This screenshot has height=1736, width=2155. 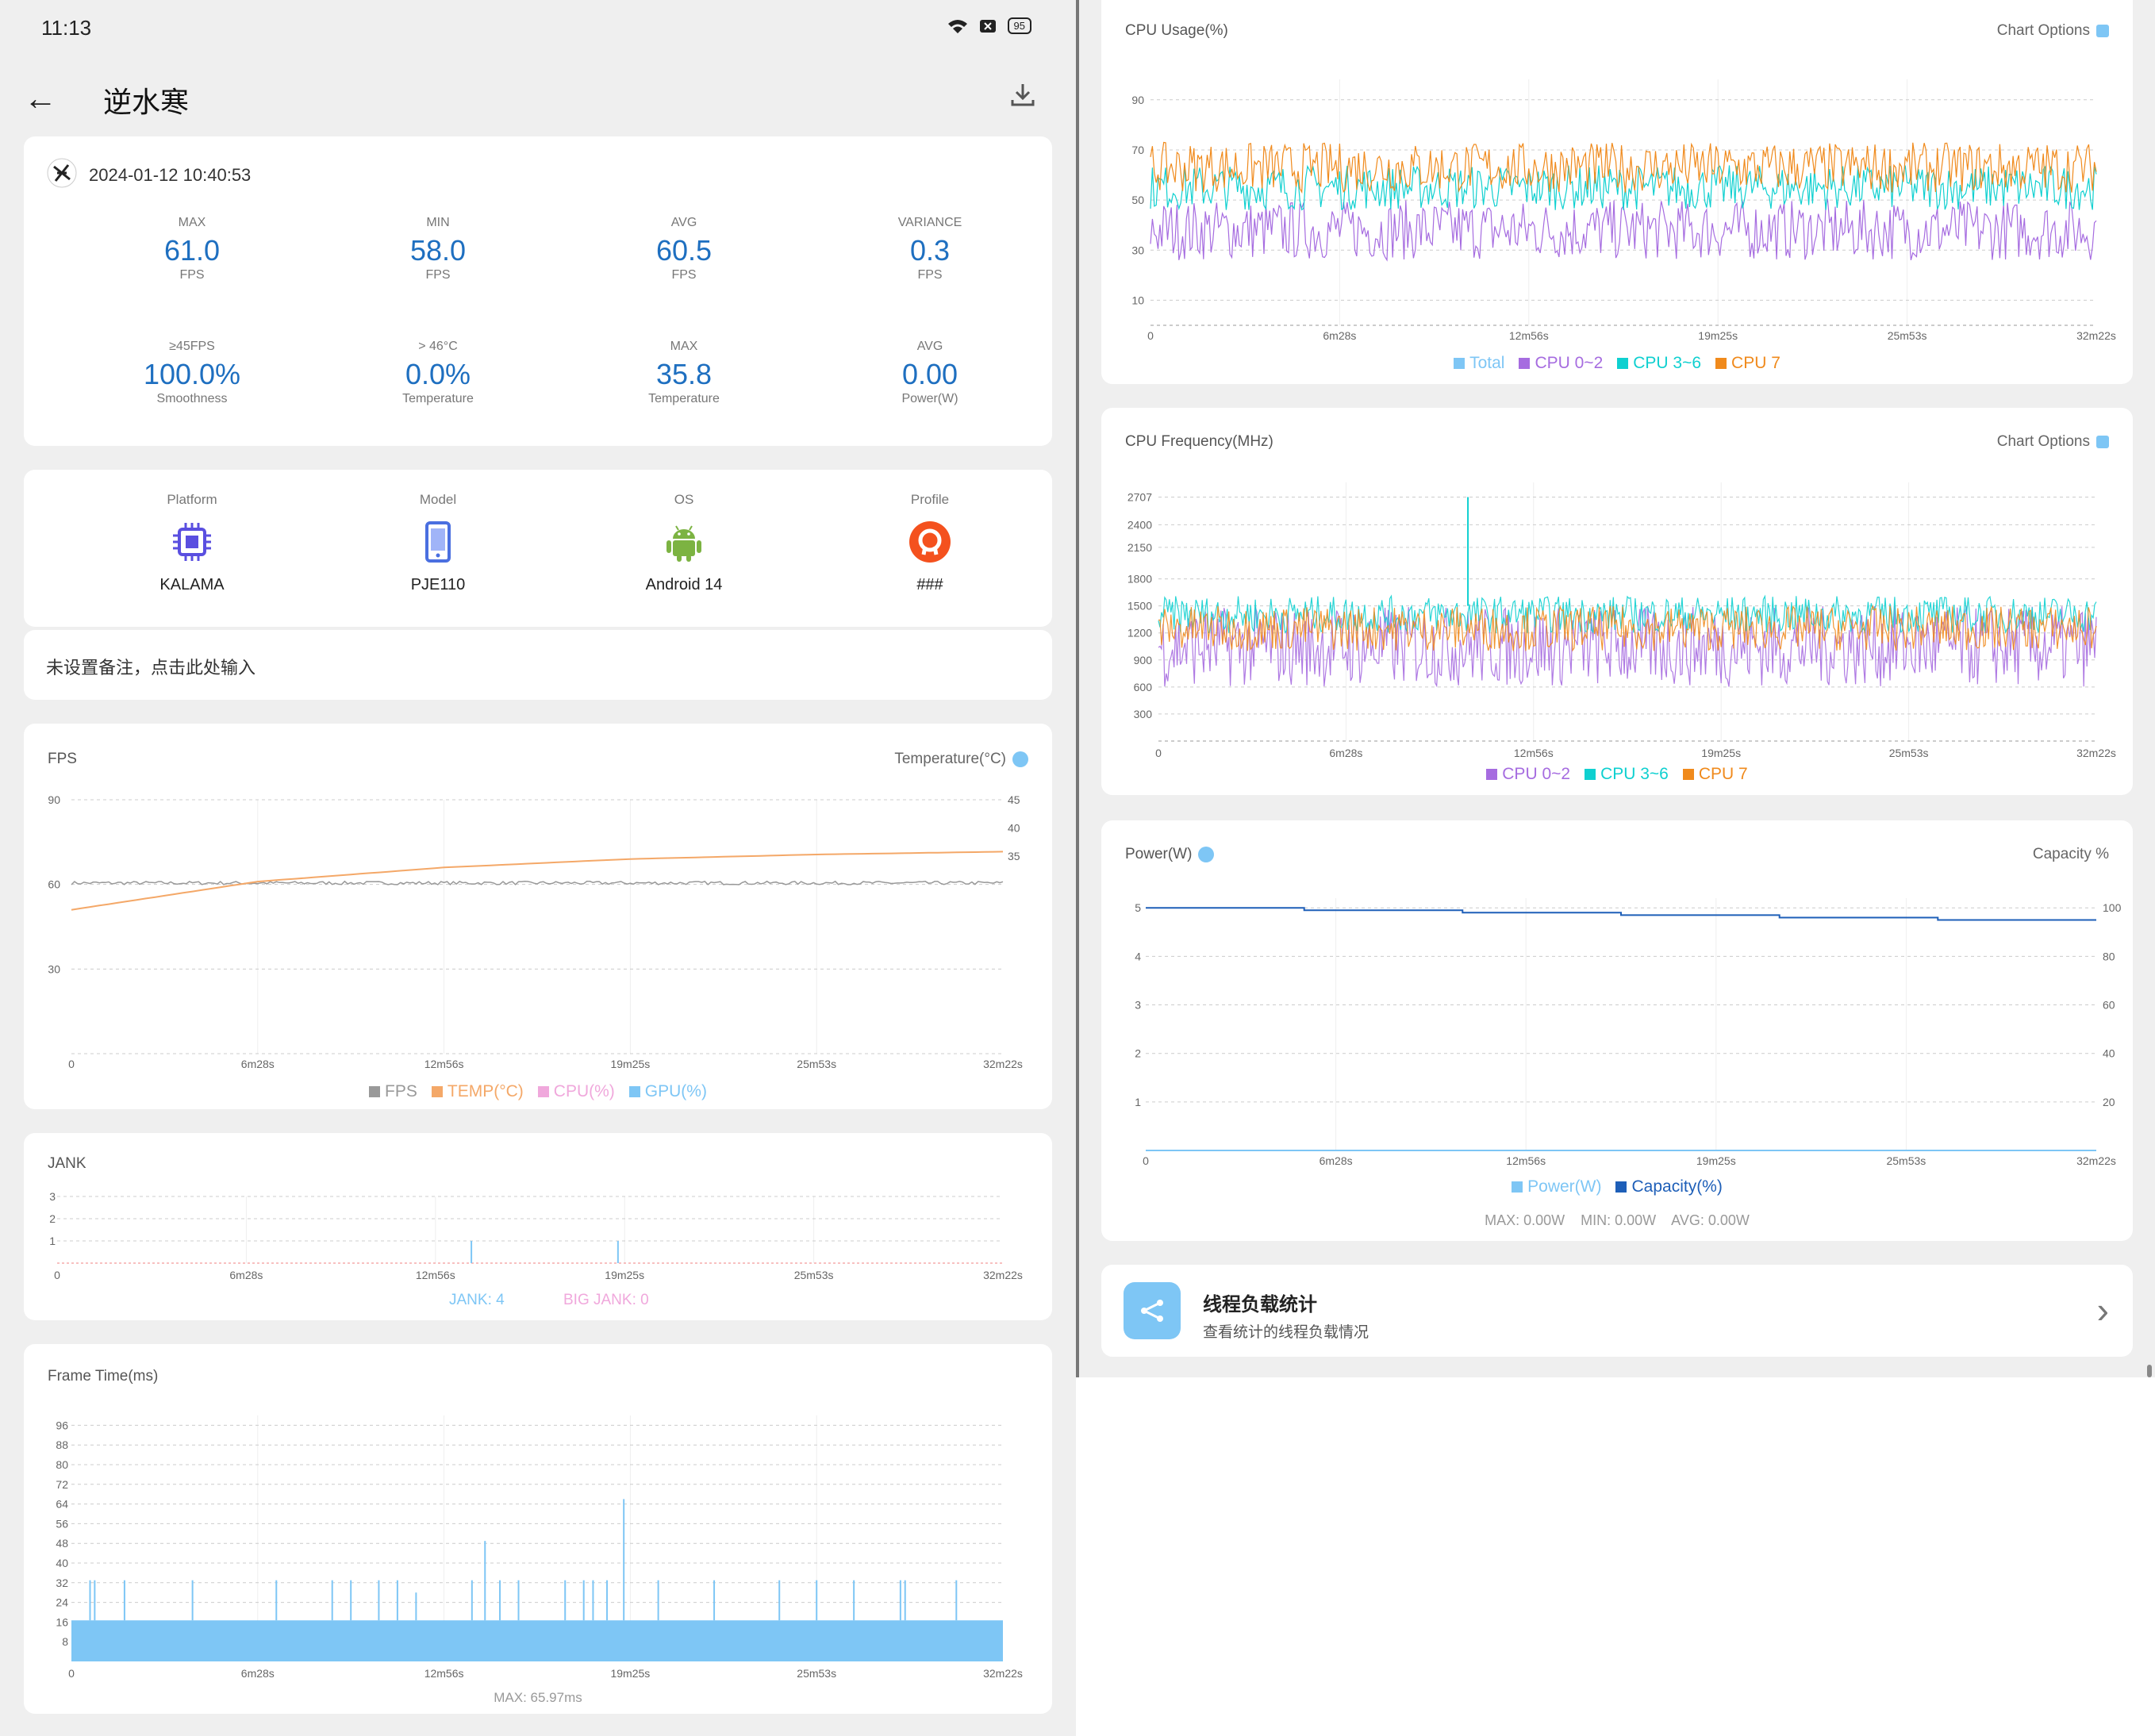 What do you see at coordinates (192, 584) in the screenshot?
I see `device-value: KALAMA` at bounding box center [192, 584].